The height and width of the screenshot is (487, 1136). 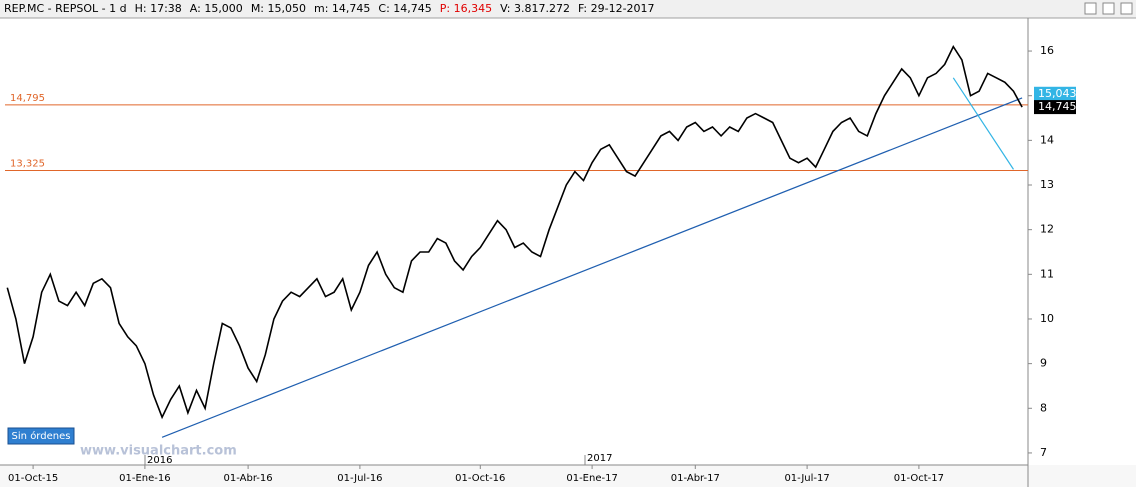 What do you see at coordinates (599, 458) in the screenshot?
I see `year-label: 2017` at bounding box center [599, 458].